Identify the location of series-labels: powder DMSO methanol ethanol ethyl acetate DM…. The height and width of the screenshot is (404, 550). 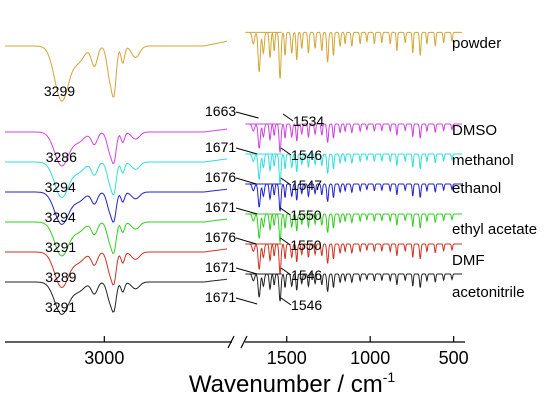
(494, 168).